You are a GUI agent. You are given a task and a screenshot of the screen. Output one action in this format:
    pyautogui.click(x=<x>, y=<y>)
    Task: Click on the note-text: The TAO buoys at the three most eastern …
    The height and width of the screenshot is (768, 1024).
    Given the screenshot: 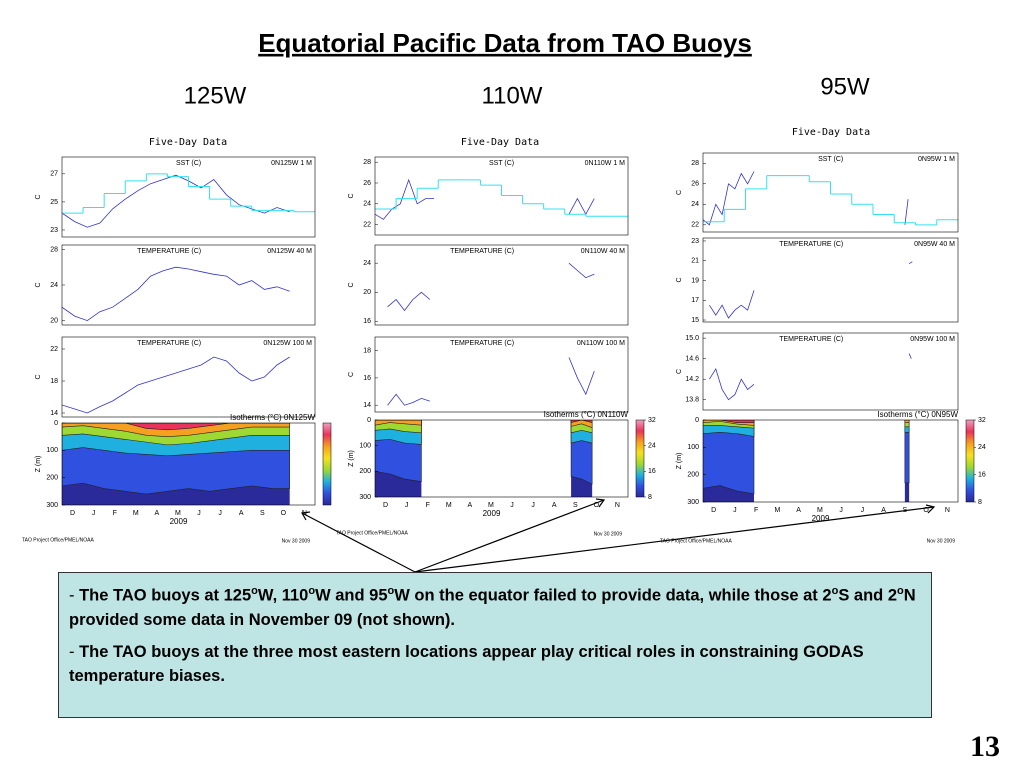 What is the action you would take?
    pyautogui.click(x=466, y=663)
    